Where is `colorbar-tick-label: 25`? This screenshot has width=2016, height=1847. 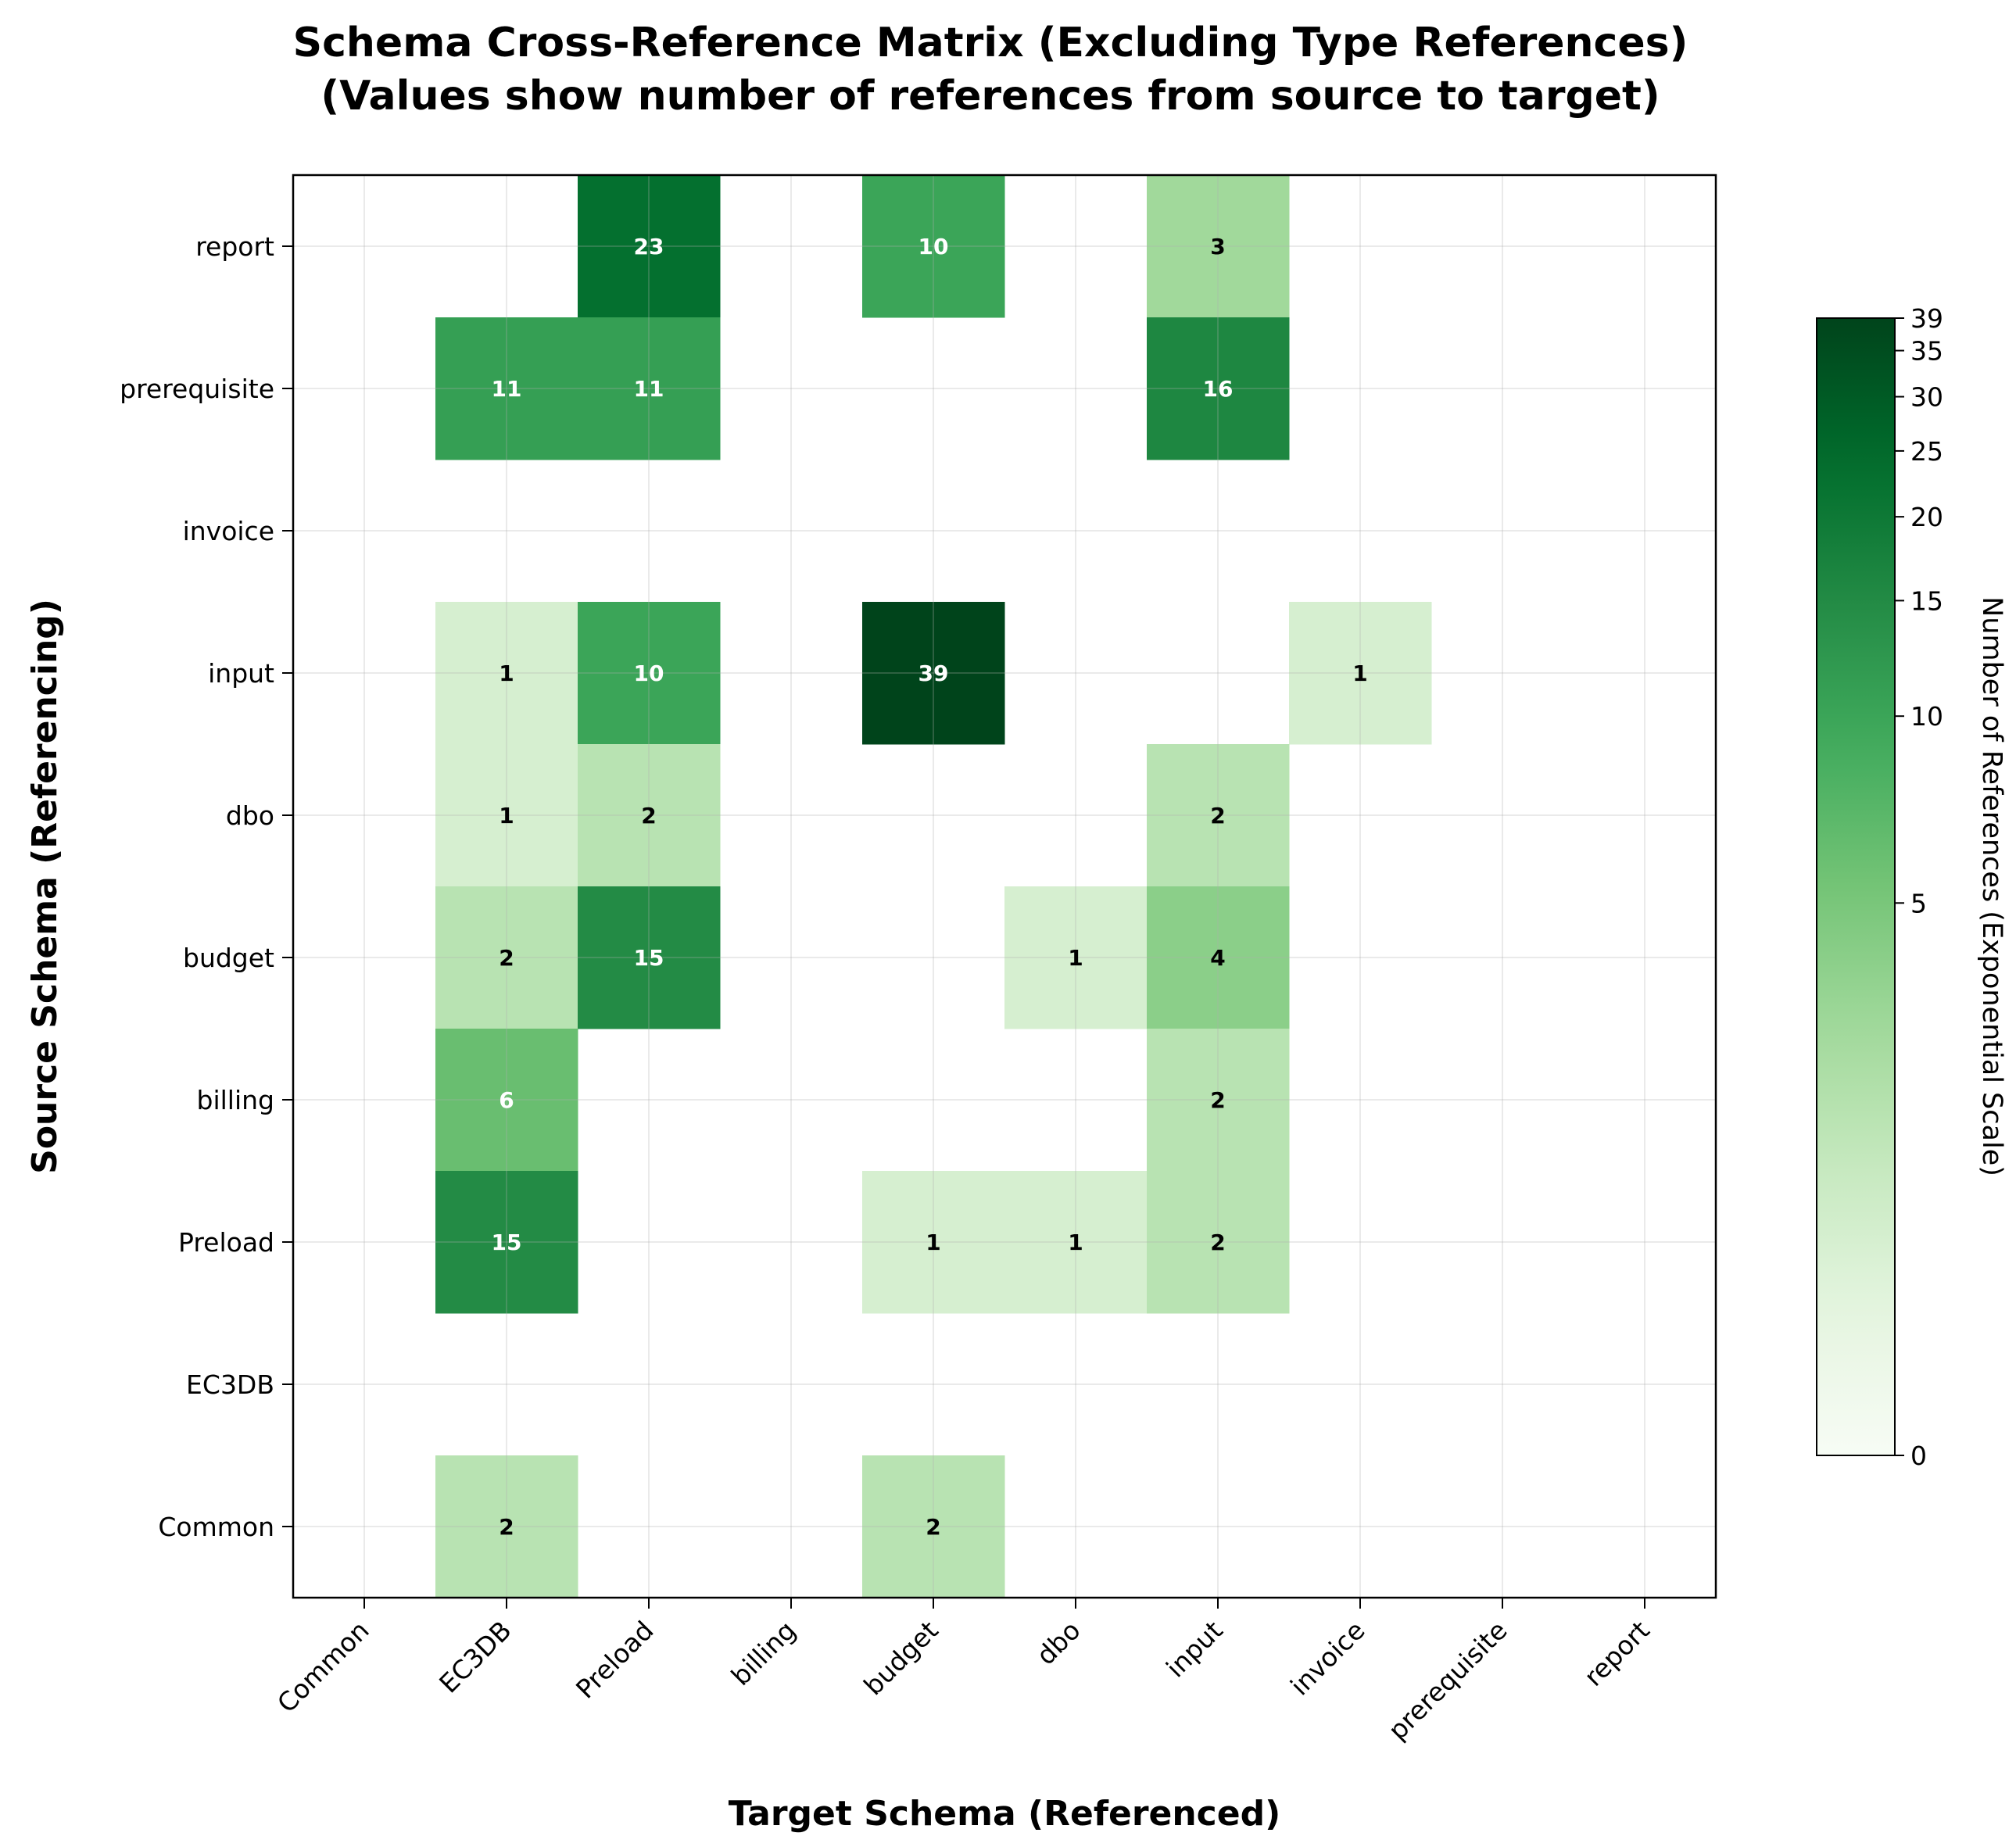 colorbar-tick-label: 25 is located at coordinates (1926, 452).